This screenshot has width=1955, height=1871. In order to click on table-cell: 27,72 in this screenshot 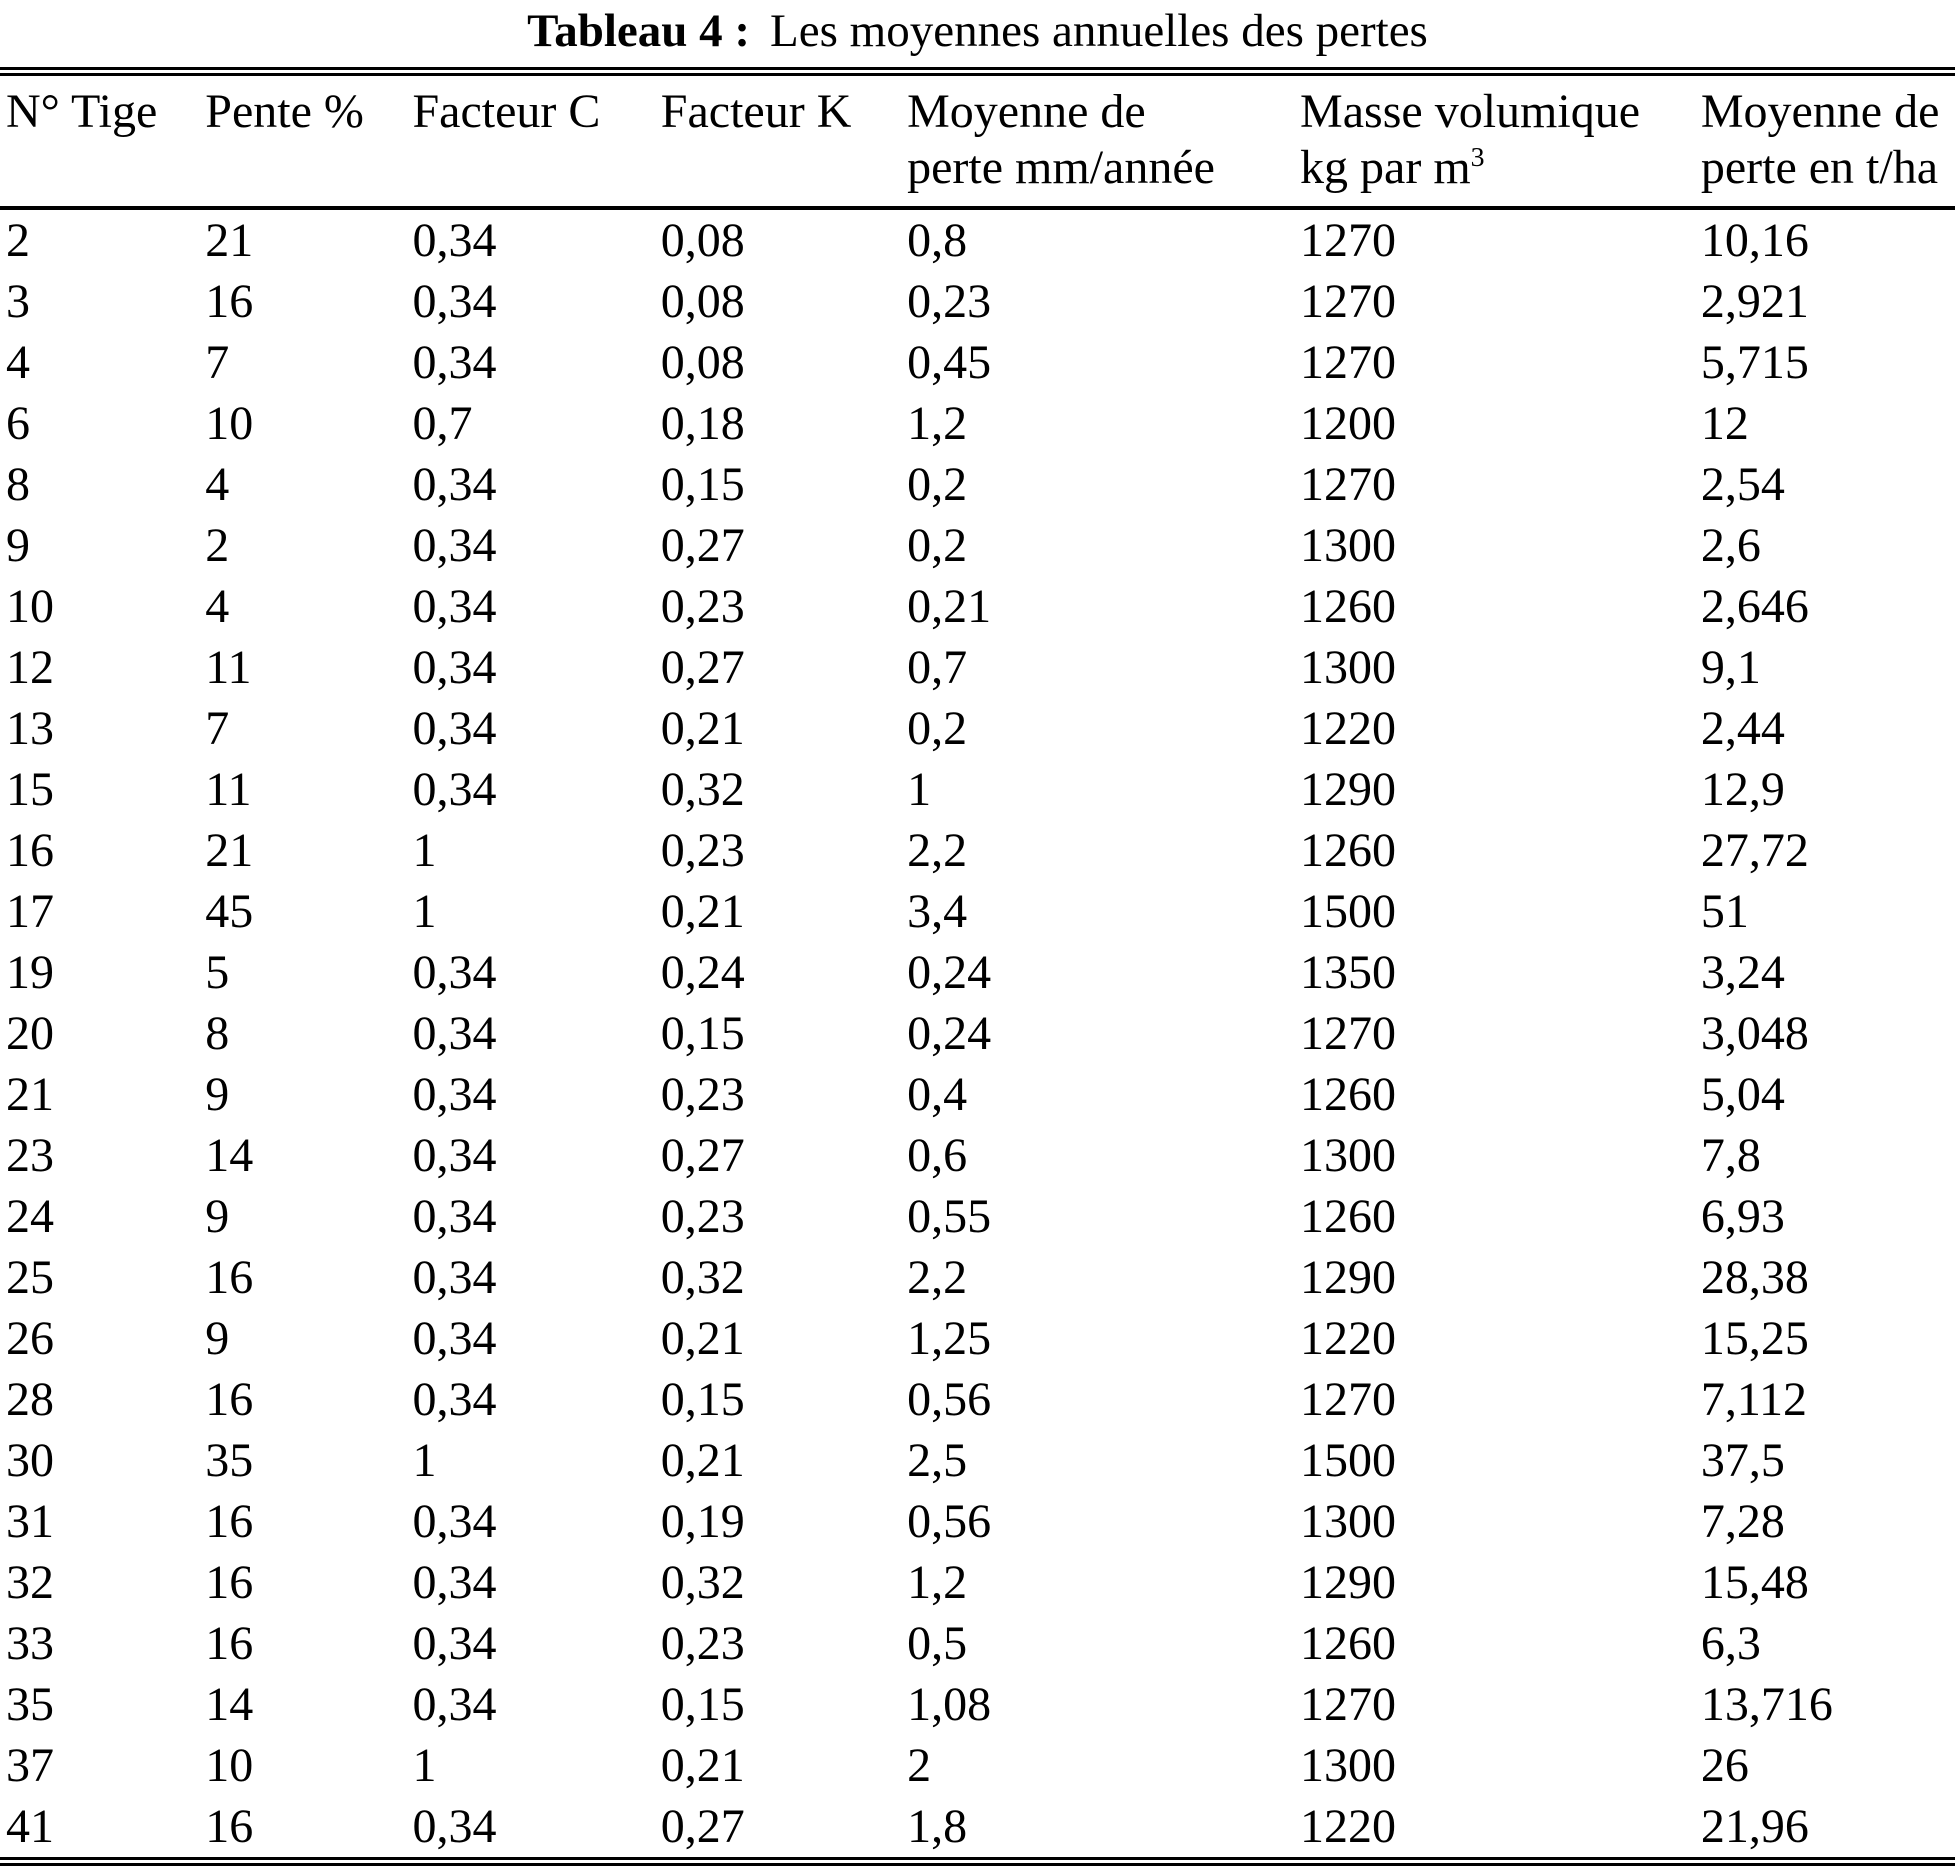, I will do `click(1754, 850)`.